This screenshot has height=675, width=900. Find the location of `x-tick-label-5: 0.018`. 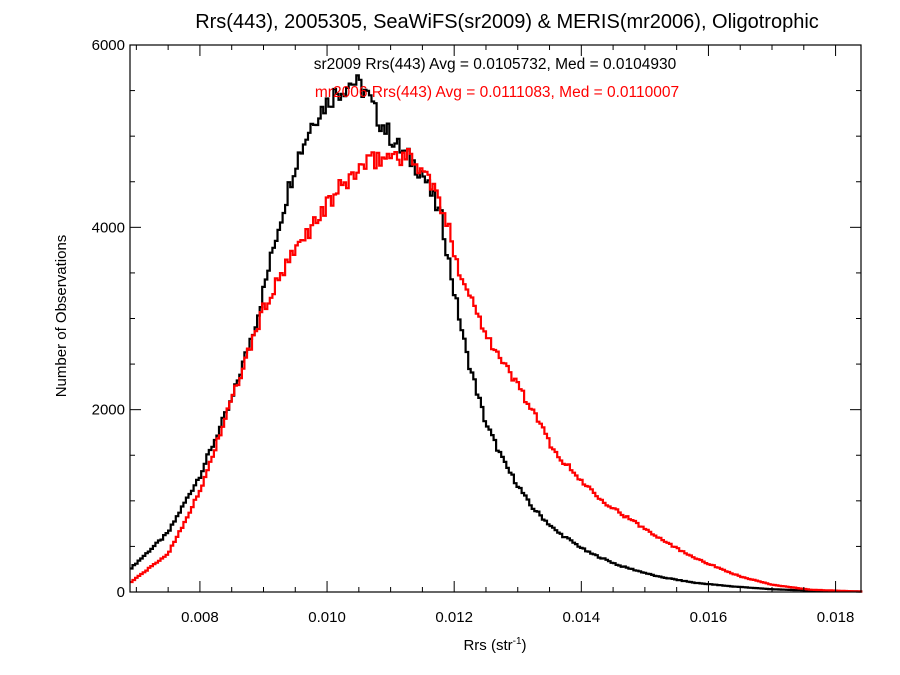

x-tick-label-5: 0.018 is located at coordinates (836, 617).